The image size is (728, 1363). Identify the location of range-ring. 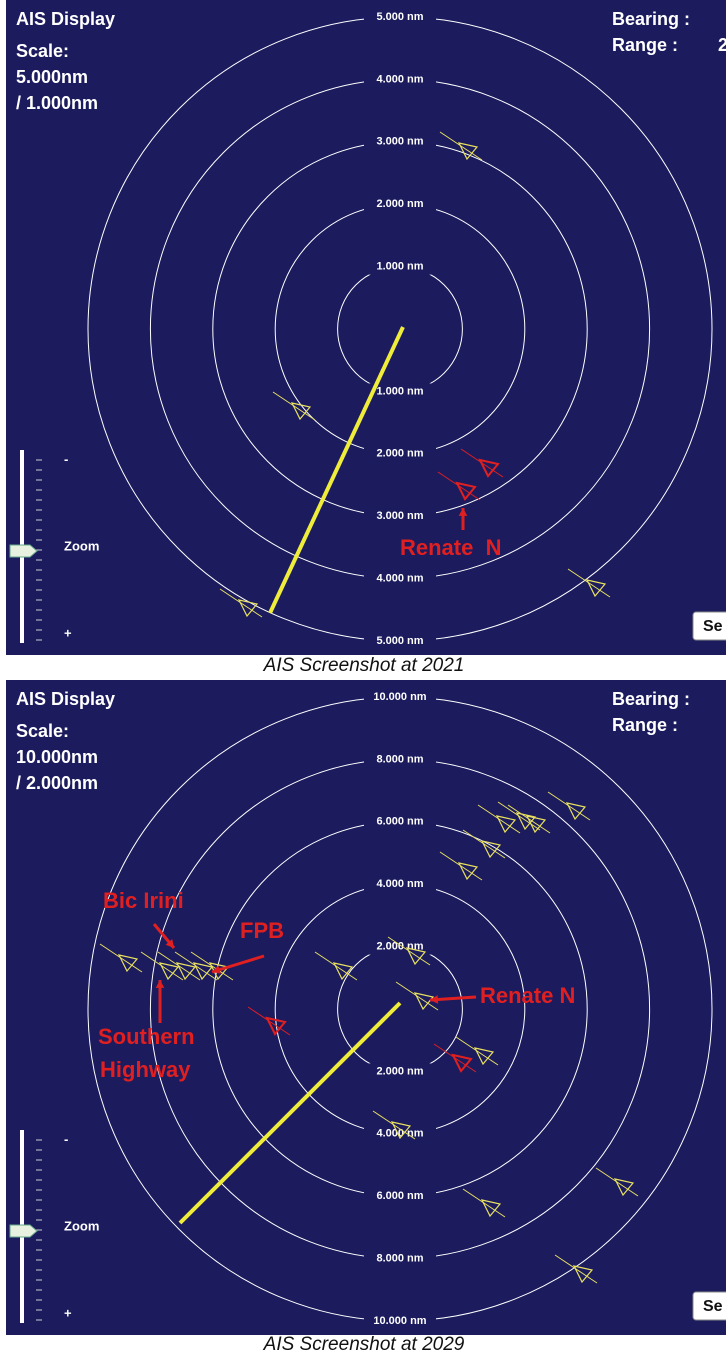
(400, 1009).